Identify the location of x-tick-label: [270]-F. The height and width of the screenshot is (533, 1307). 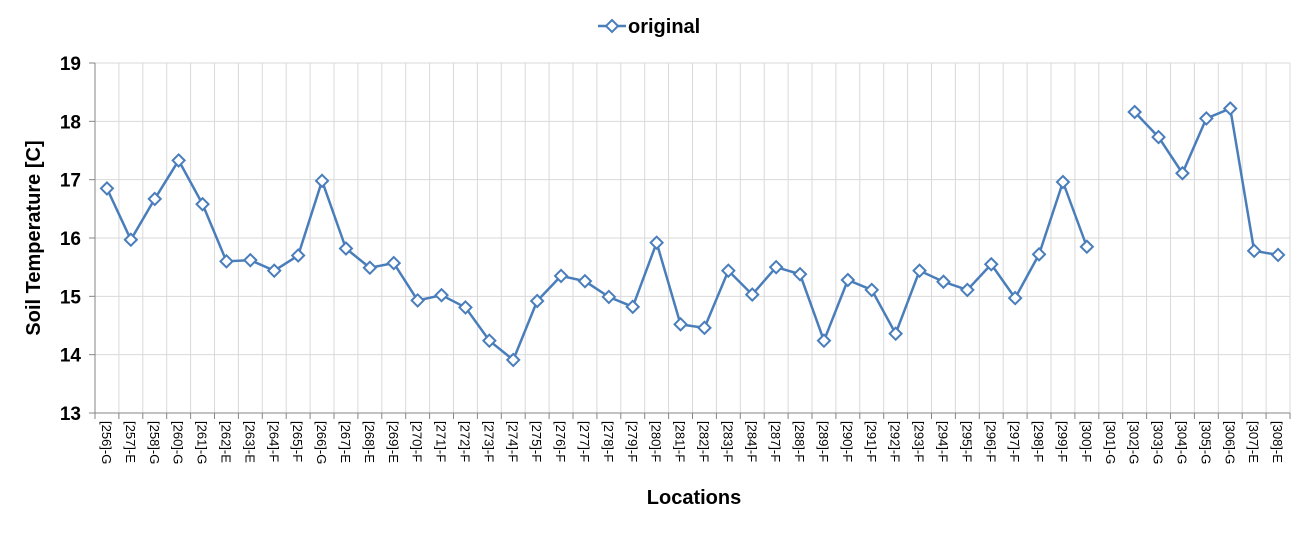
(417, 441).